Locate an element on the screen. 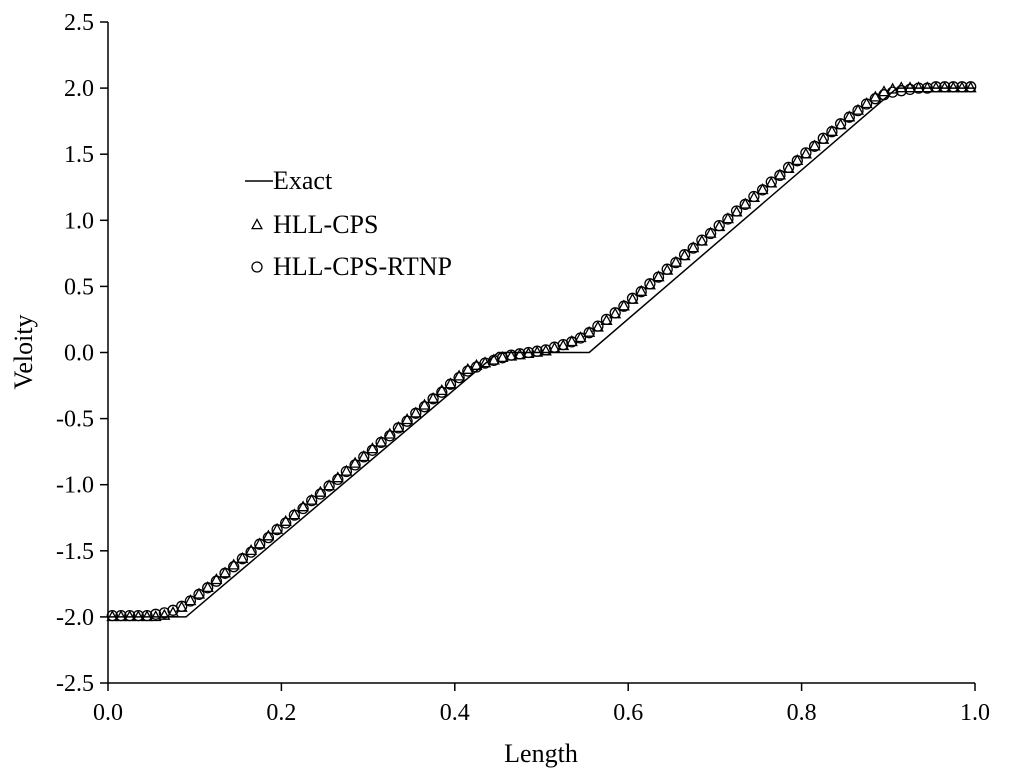  legend-label: HLL-CPS is located at coordinates (325, 224).